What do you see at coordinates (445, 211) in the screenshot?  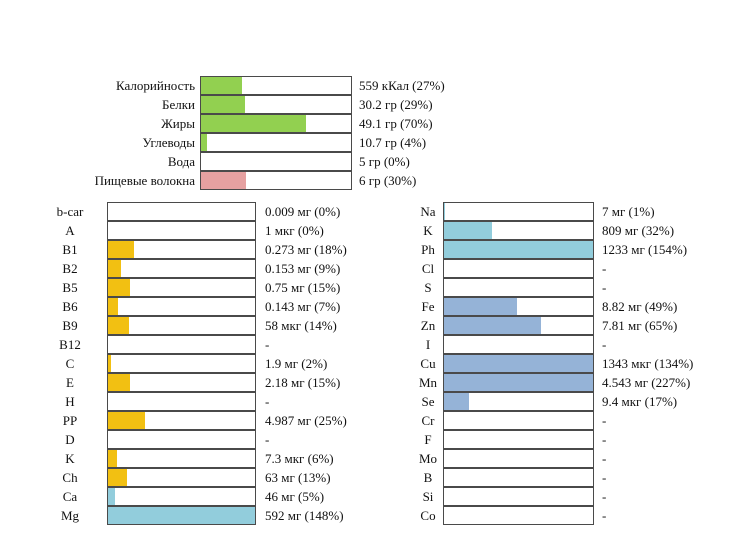 I see `minerals-bar-na` at bounding box center [445, 211].